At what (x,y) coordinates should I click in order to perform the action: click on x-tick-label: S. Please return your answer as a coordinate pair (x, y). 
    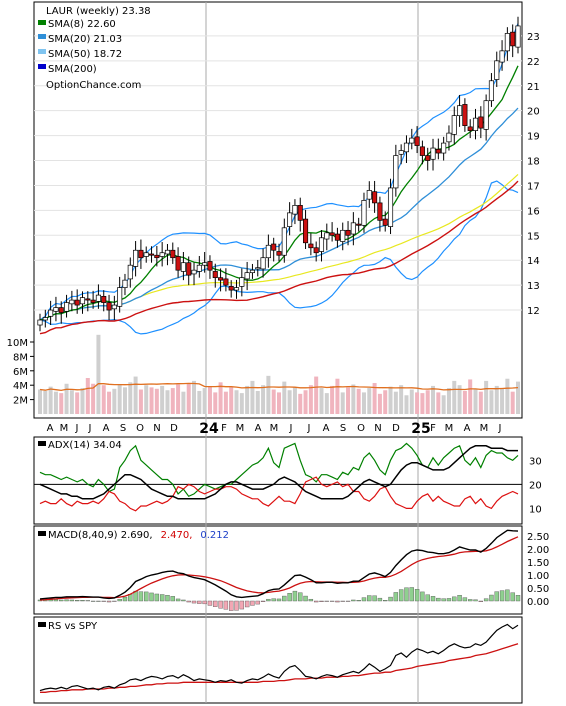
    Looking at the image, I should click on (343, 428).